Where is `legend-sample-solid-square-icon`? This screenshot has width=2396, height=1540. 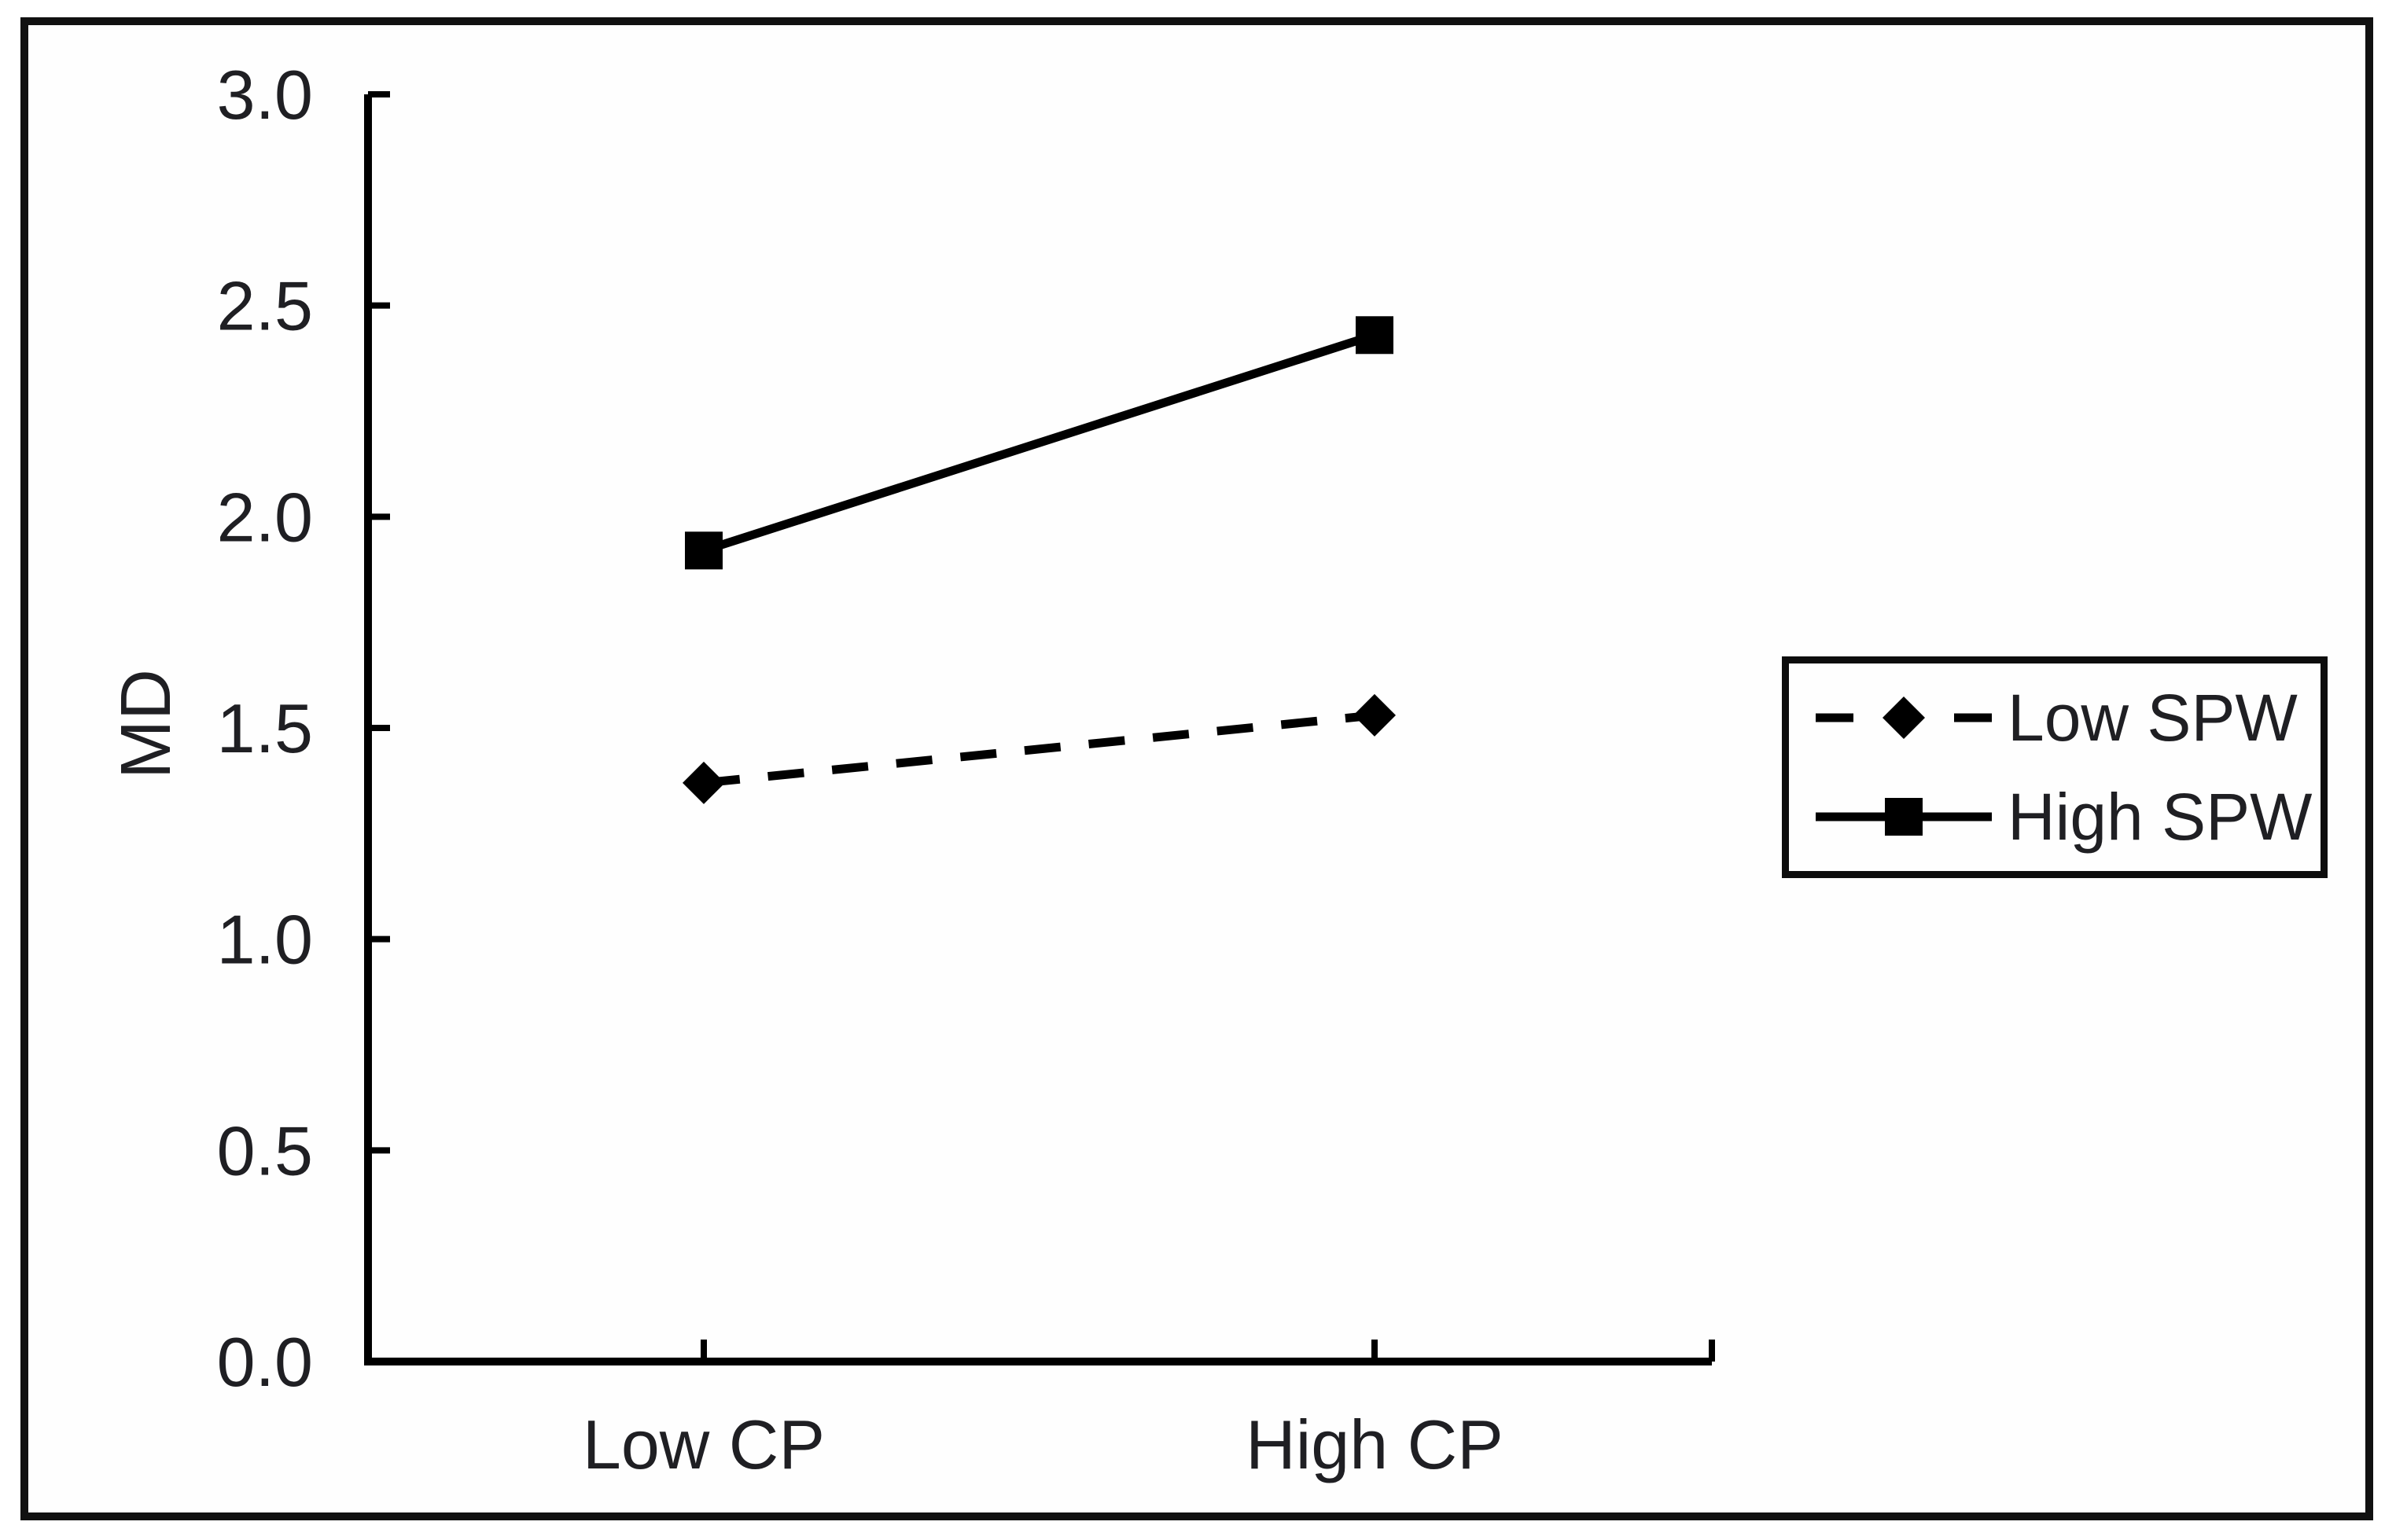
legend-sample-solid-square-icon is located at coordinates (1904, 817).